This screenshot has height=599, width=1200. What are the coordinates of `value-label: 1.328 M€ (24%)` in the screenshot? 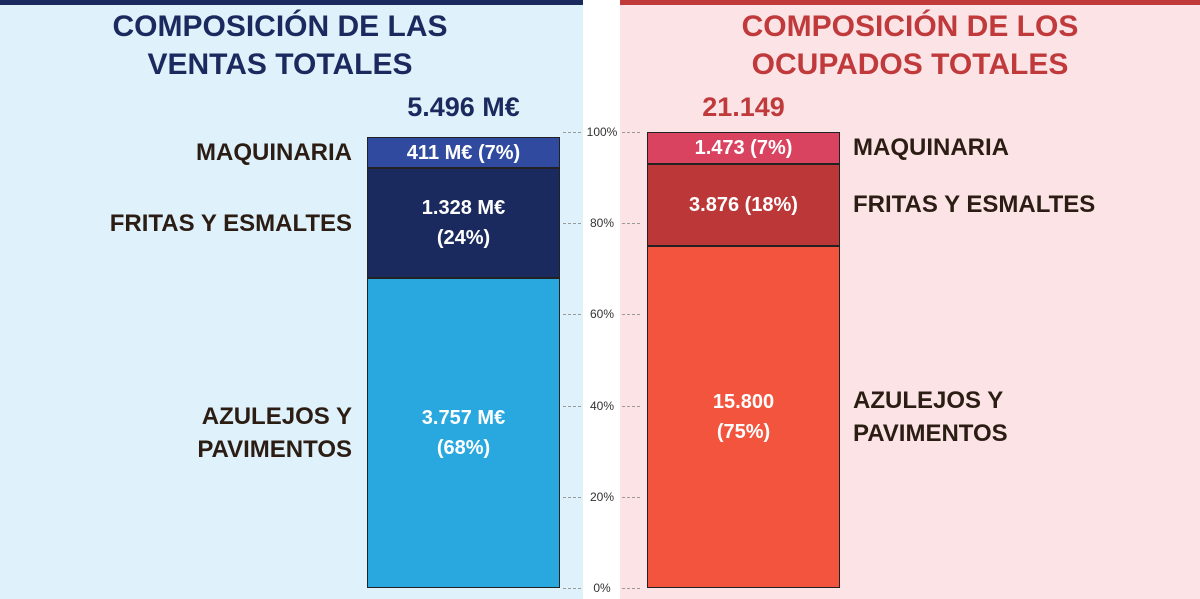 It's located at (463, 223).